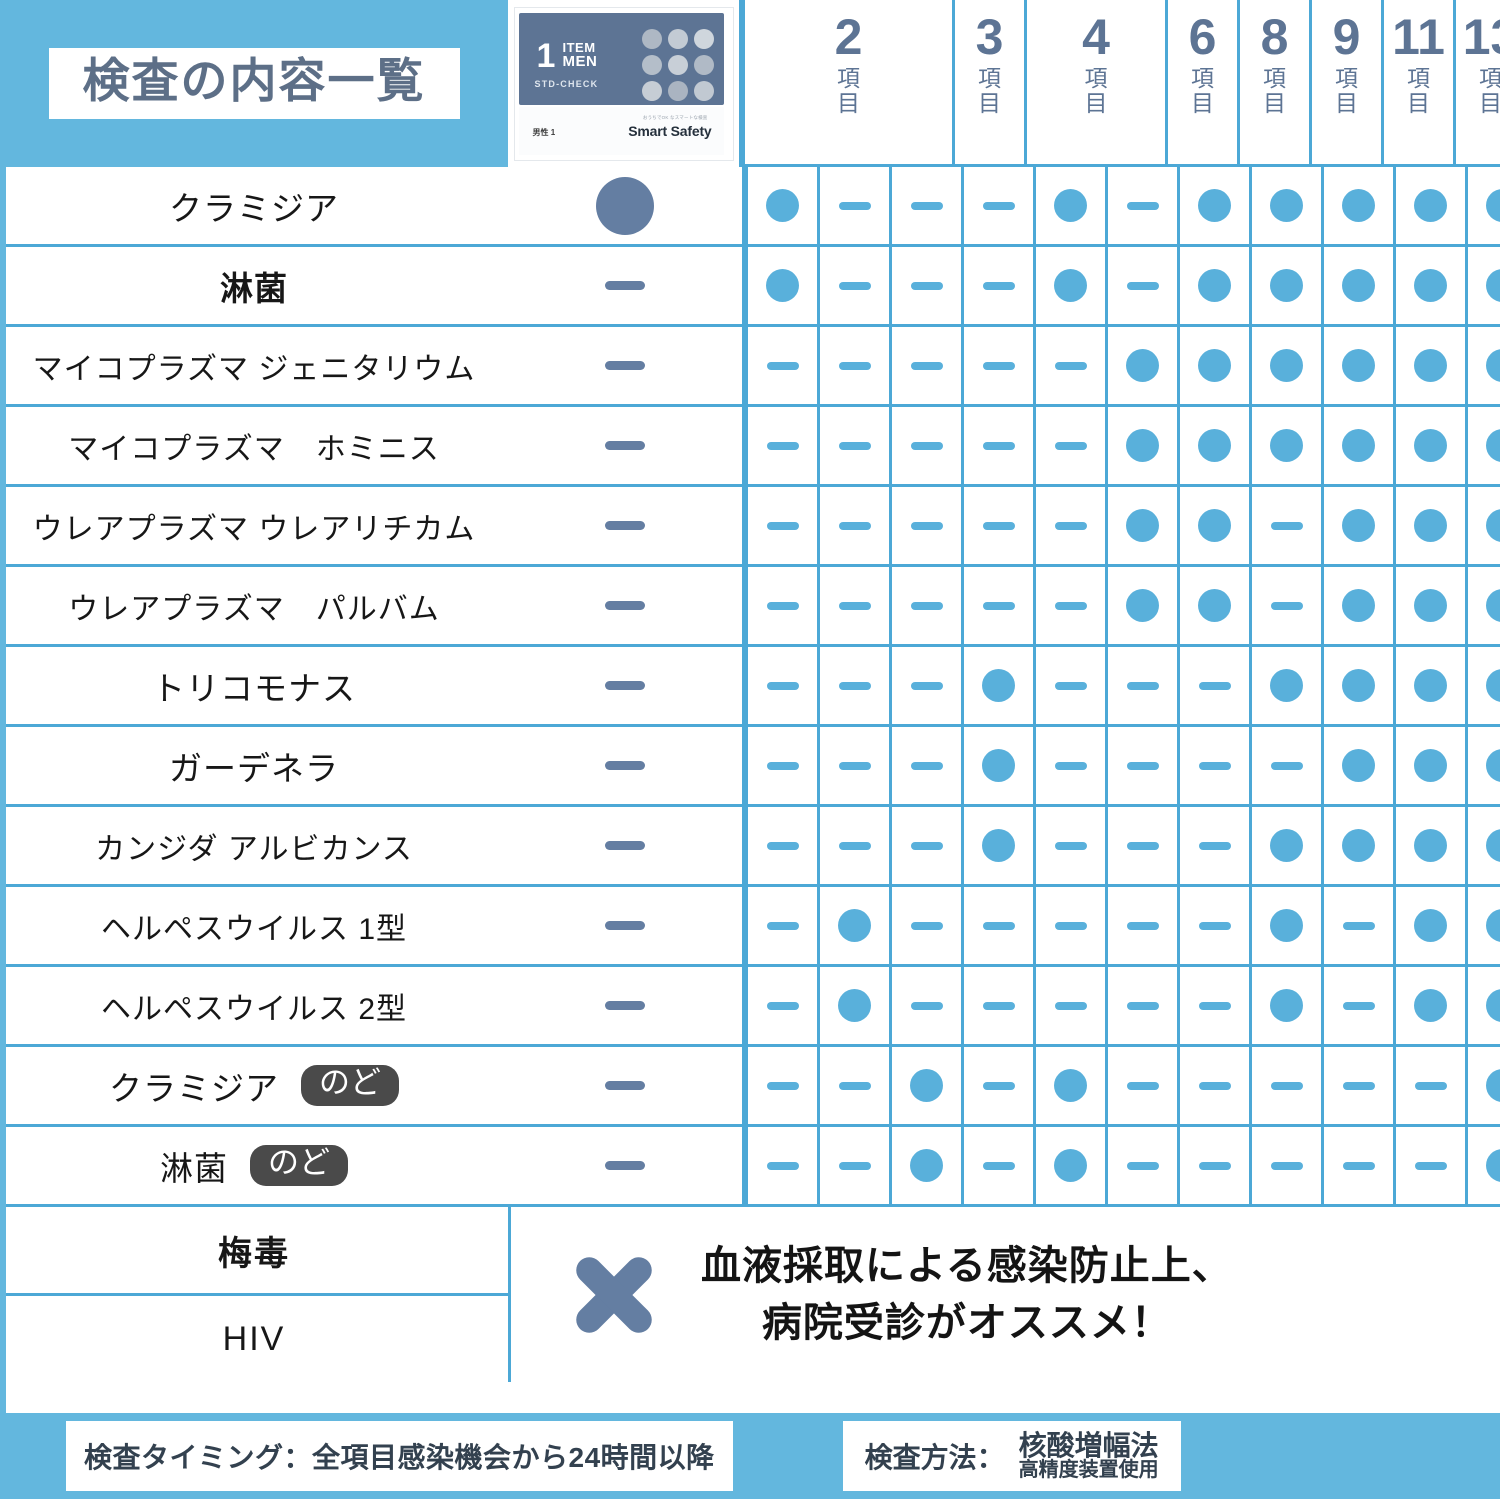  I want to click on table-row: ウレアプラズマ ウレアリチカム, so click(750, 527).